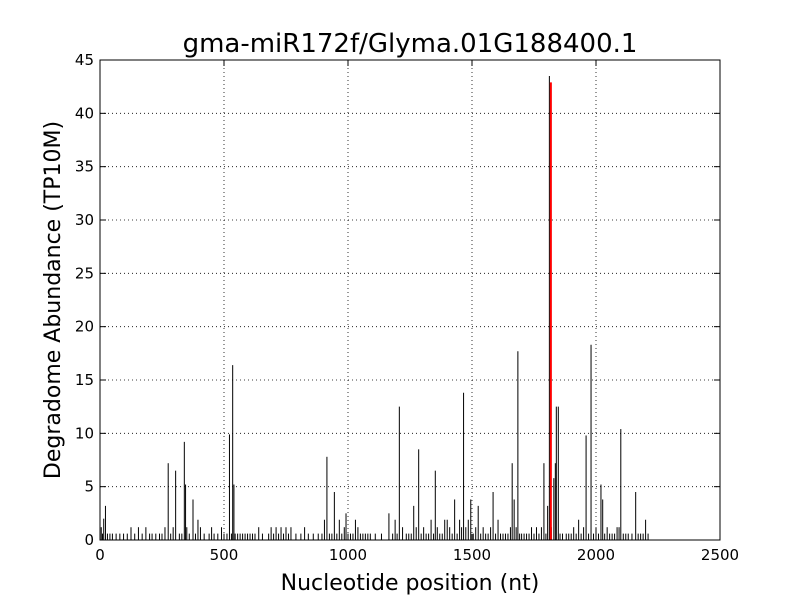  I want to click on x-tick-label: 2500, so click(720, 555).